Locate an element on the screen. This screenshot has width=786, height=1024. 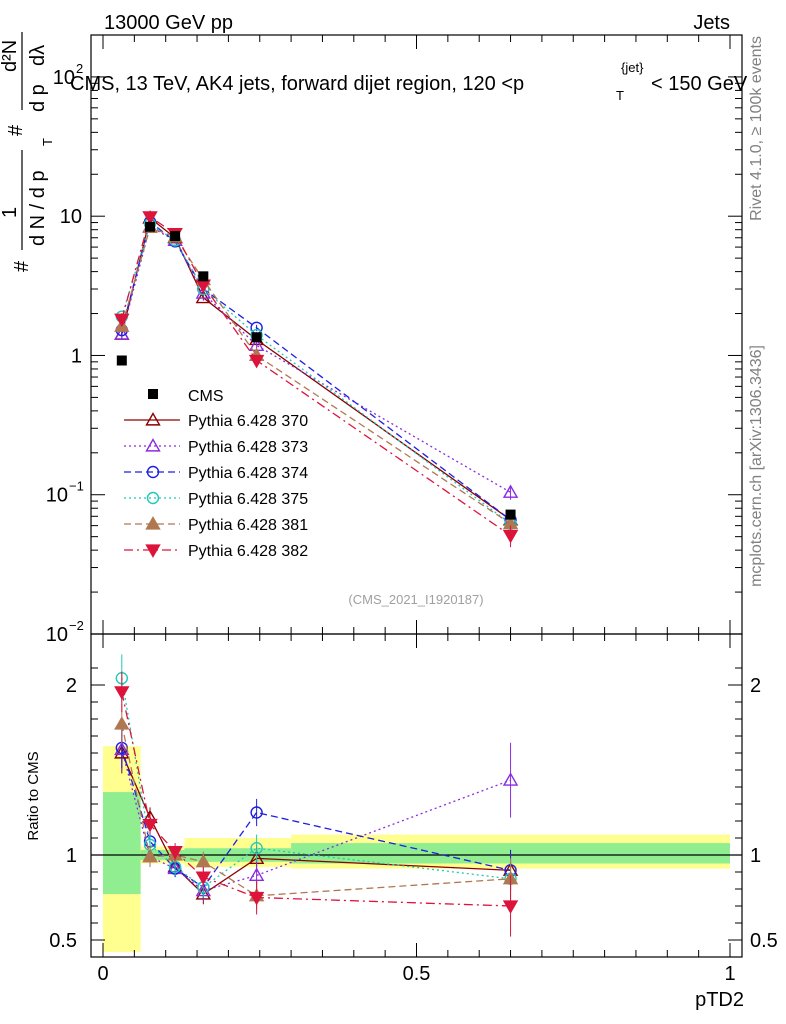
ratio-band-inner is located at coordinates (122, 843).